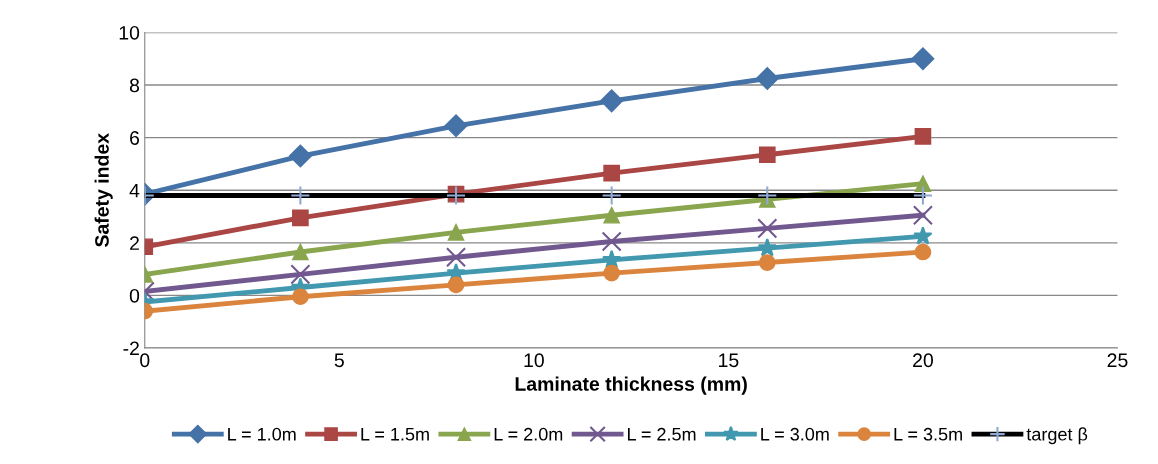 The image size is (1158, 464). What do you see at coordinates (145, 360) in the screenshot?
I see `x-tick-label: 0` at bounding box center [145, 360].